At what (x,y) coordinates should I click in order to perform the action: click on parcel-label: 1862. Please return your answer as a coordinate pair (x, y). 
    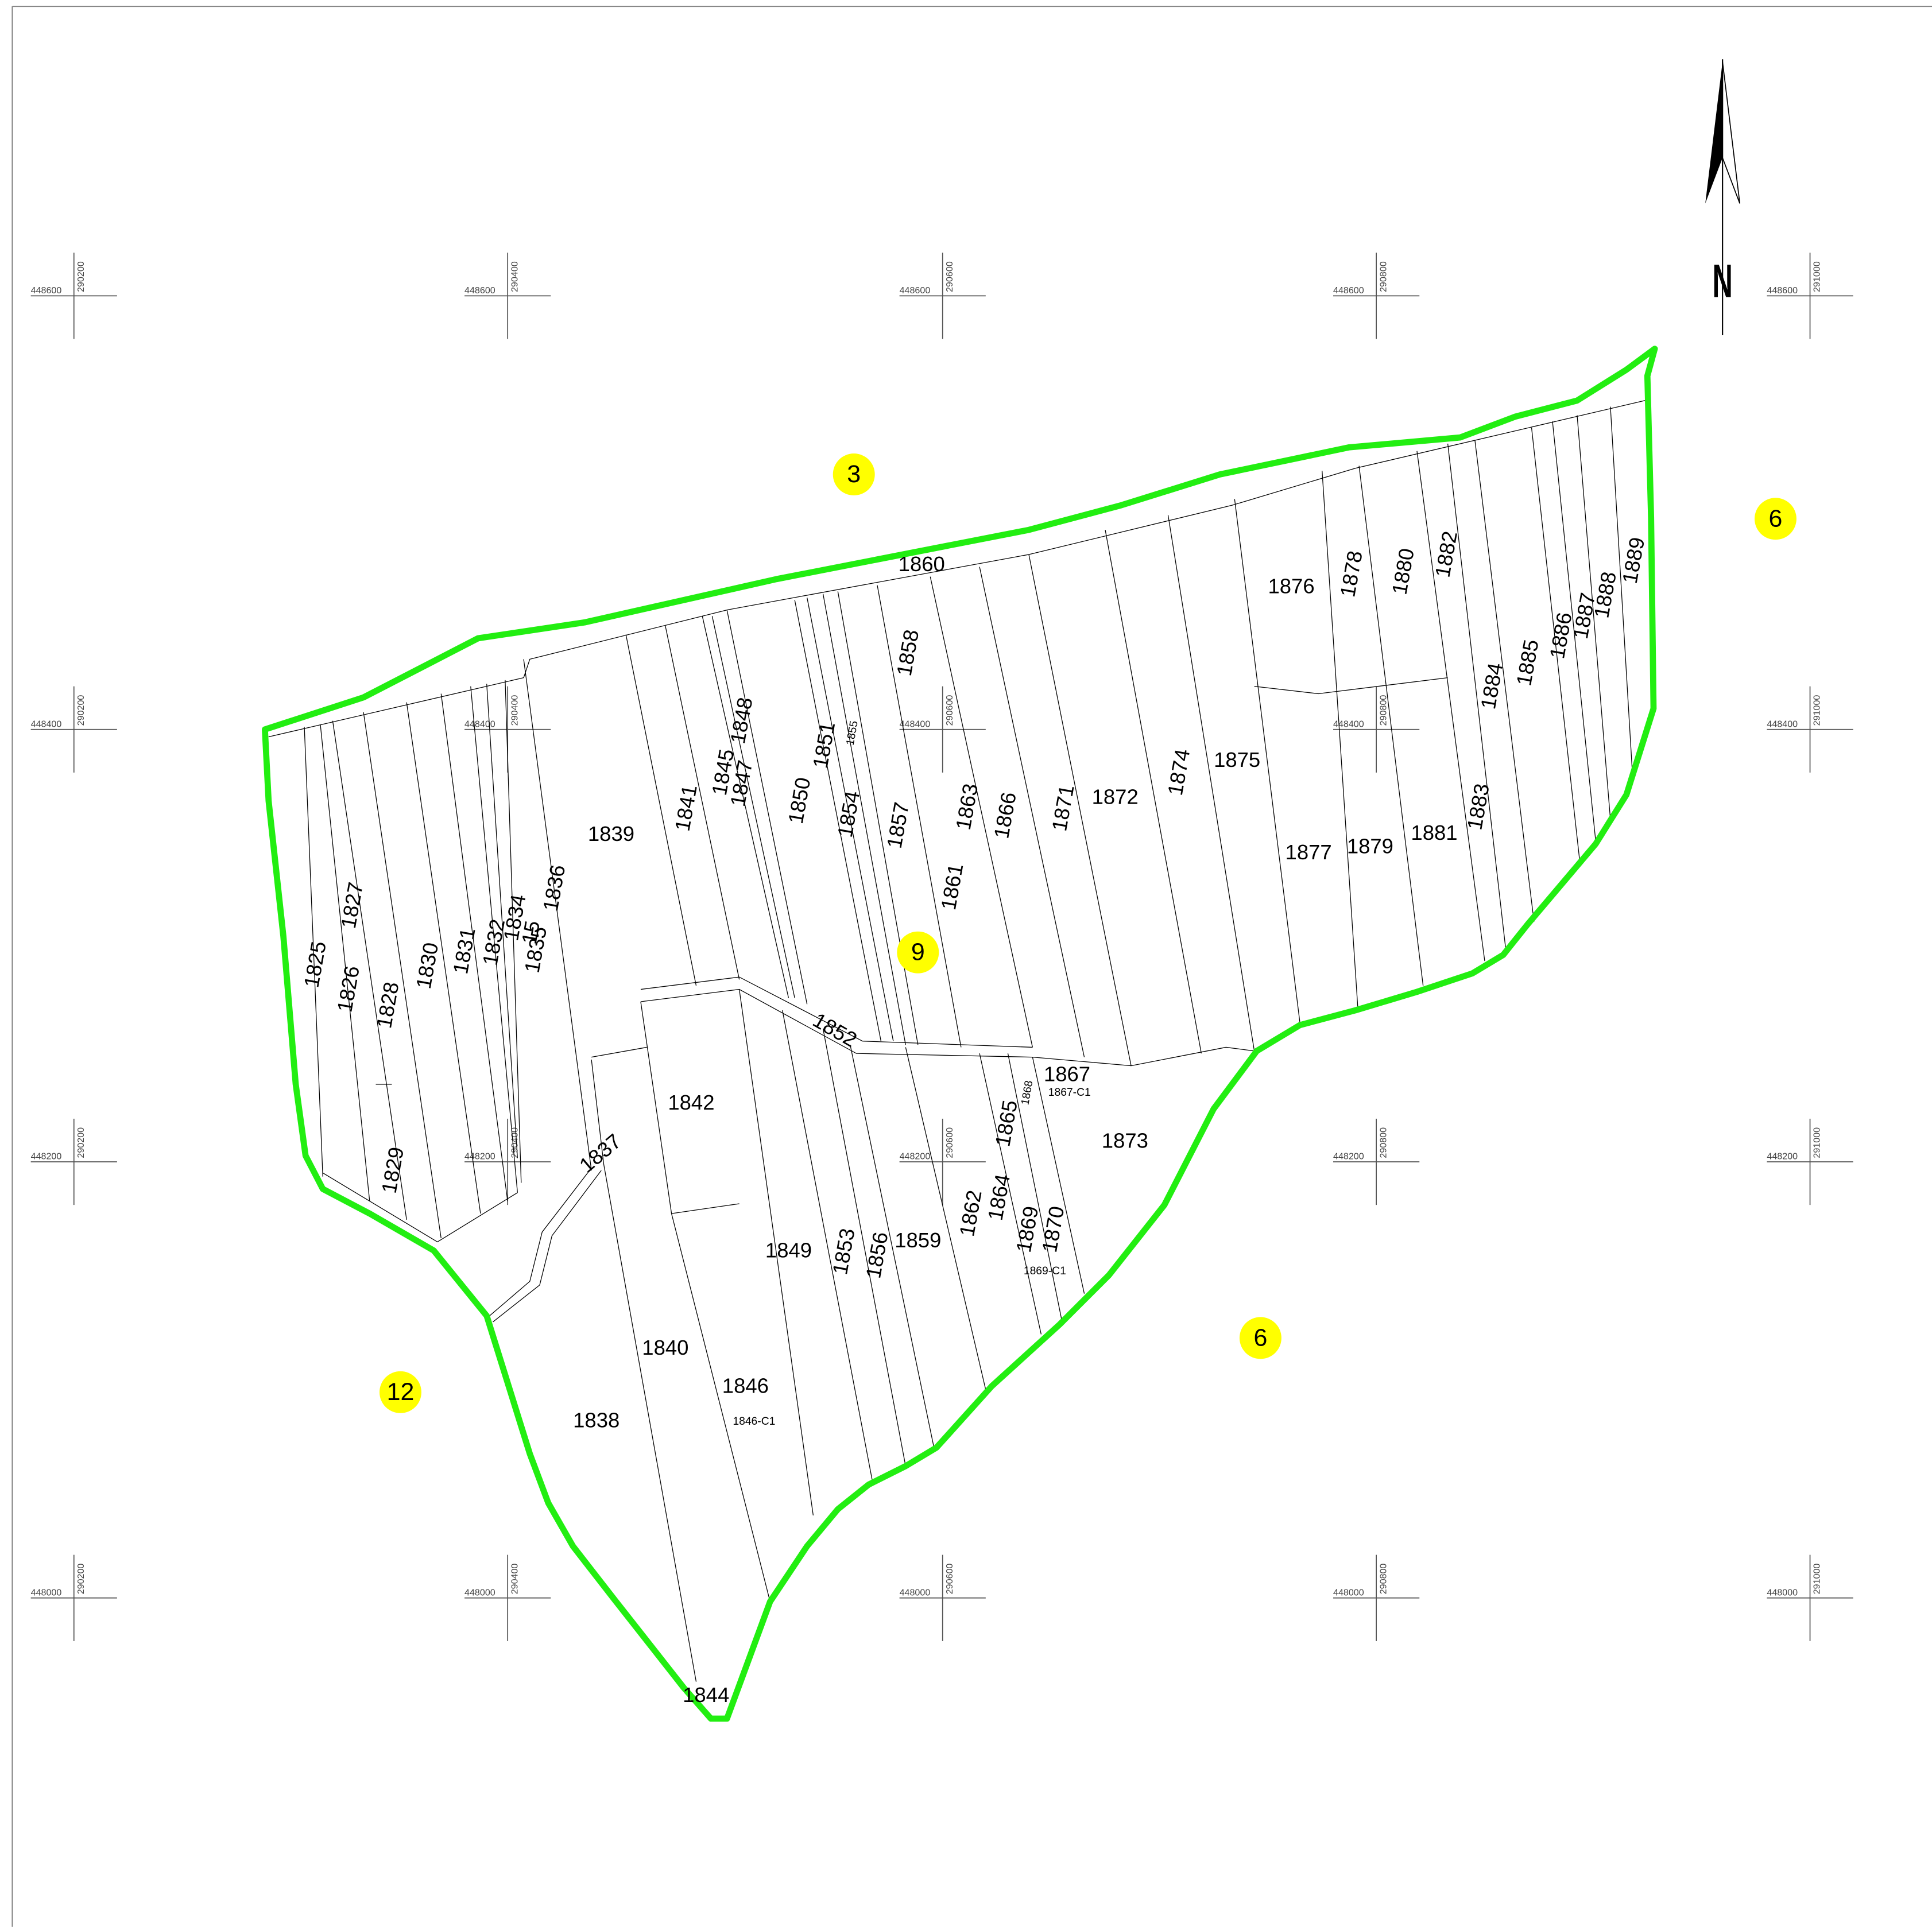
    Looking at the image, I should click on (970, 1213).